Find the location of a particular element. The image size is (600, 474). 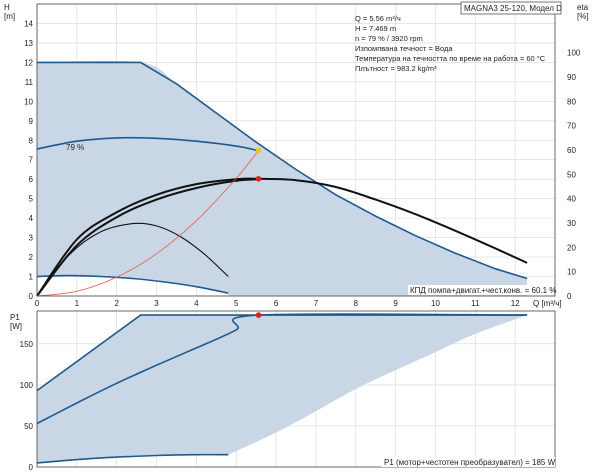

info-line-liquid: Изпомпвана течност = Вода is located at coordinates (404, 48).